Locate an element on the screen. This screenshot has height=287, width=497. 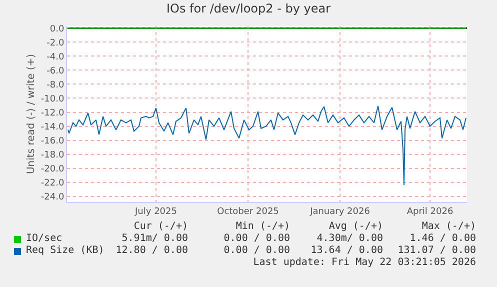
text: 5.91m/ 0.00 is located at coordinates (155, 239).